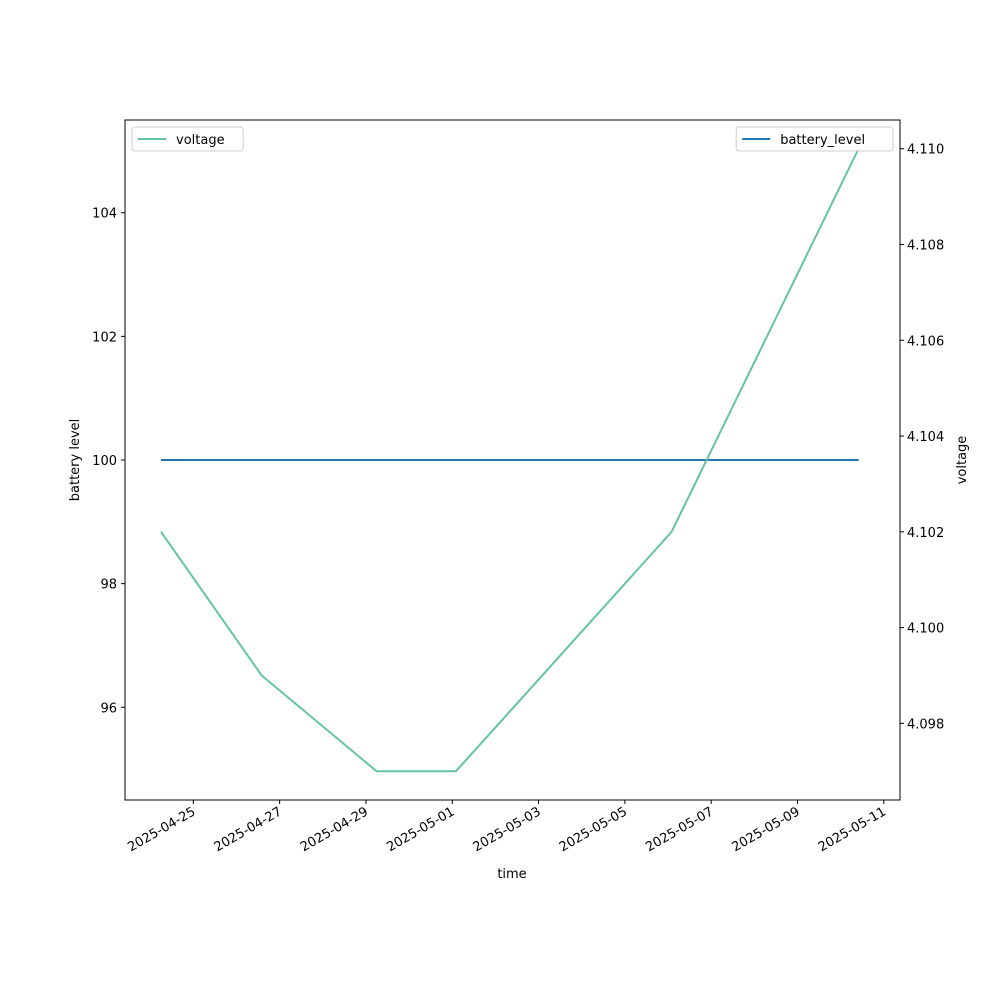 The width and height of the screenshot is (1000, 1000). Describe the element at coordinates (75, 460) in the screenshot. I see `left-y-axis-title: battery level` at that location.